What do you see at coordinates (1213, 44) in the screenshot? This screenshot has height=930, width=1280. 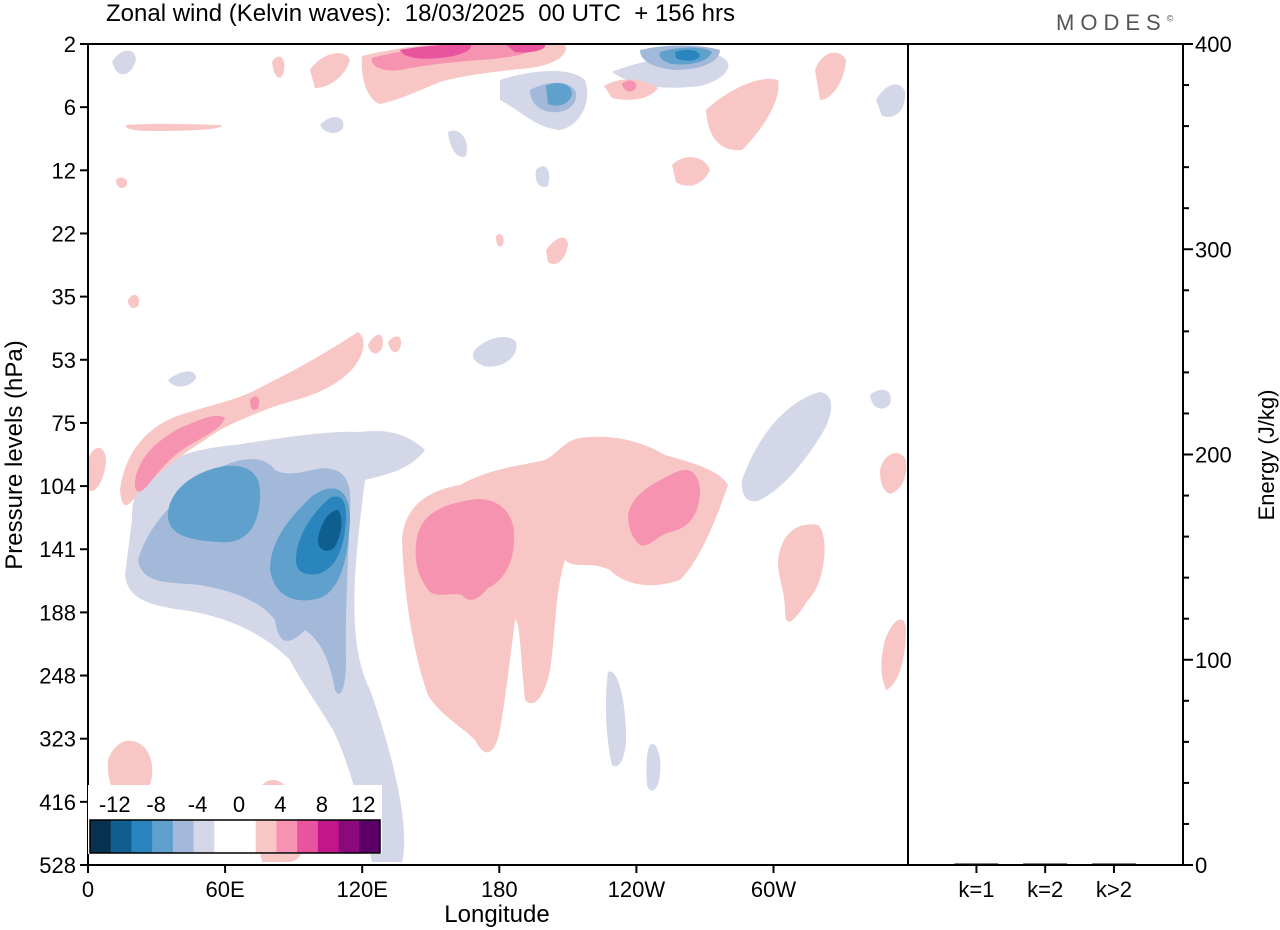 I see `energy-tick-label: 400` at bounding box center [1213, 44].